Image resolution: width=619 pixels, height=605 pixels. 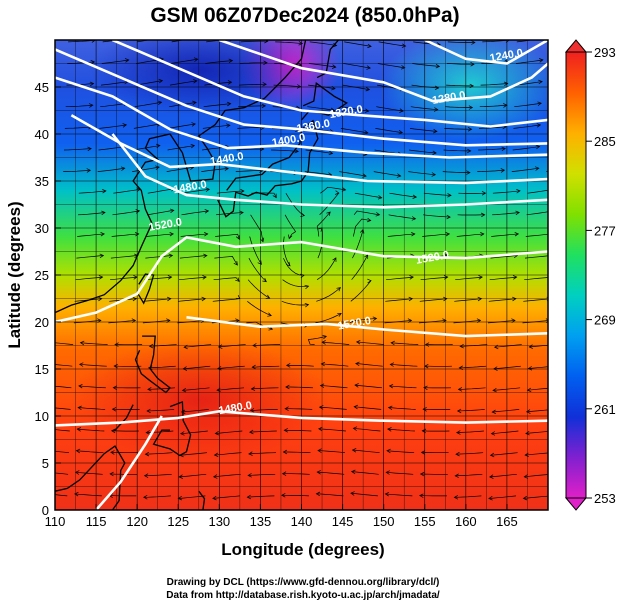 I want to click on x-tick-label: 130, so click(x=219, y=521).